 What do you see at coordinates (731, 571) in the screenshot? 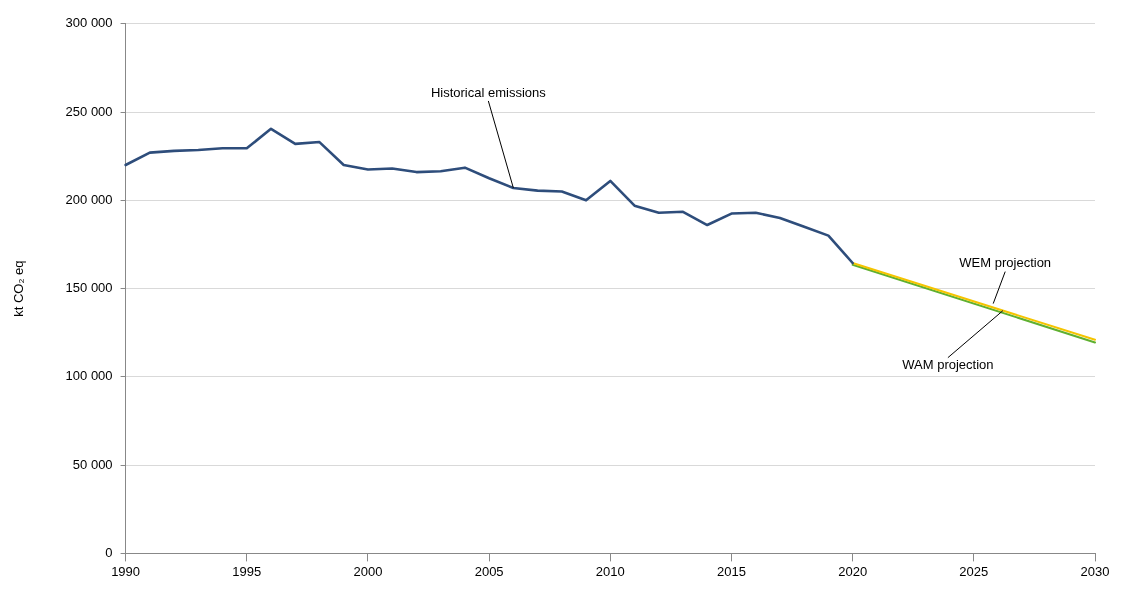
I see `x-tick-label: 2015` at bounding box center [731, 571].